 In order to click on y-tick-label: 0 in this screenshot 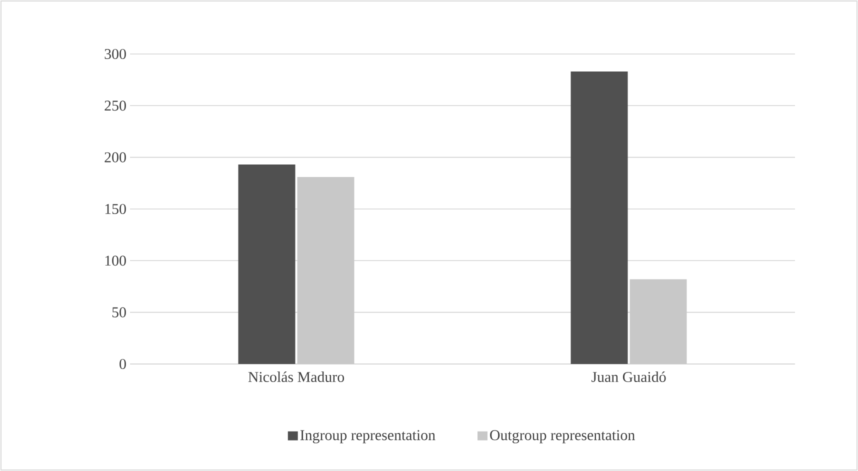, I will do `click(123, 364)`.